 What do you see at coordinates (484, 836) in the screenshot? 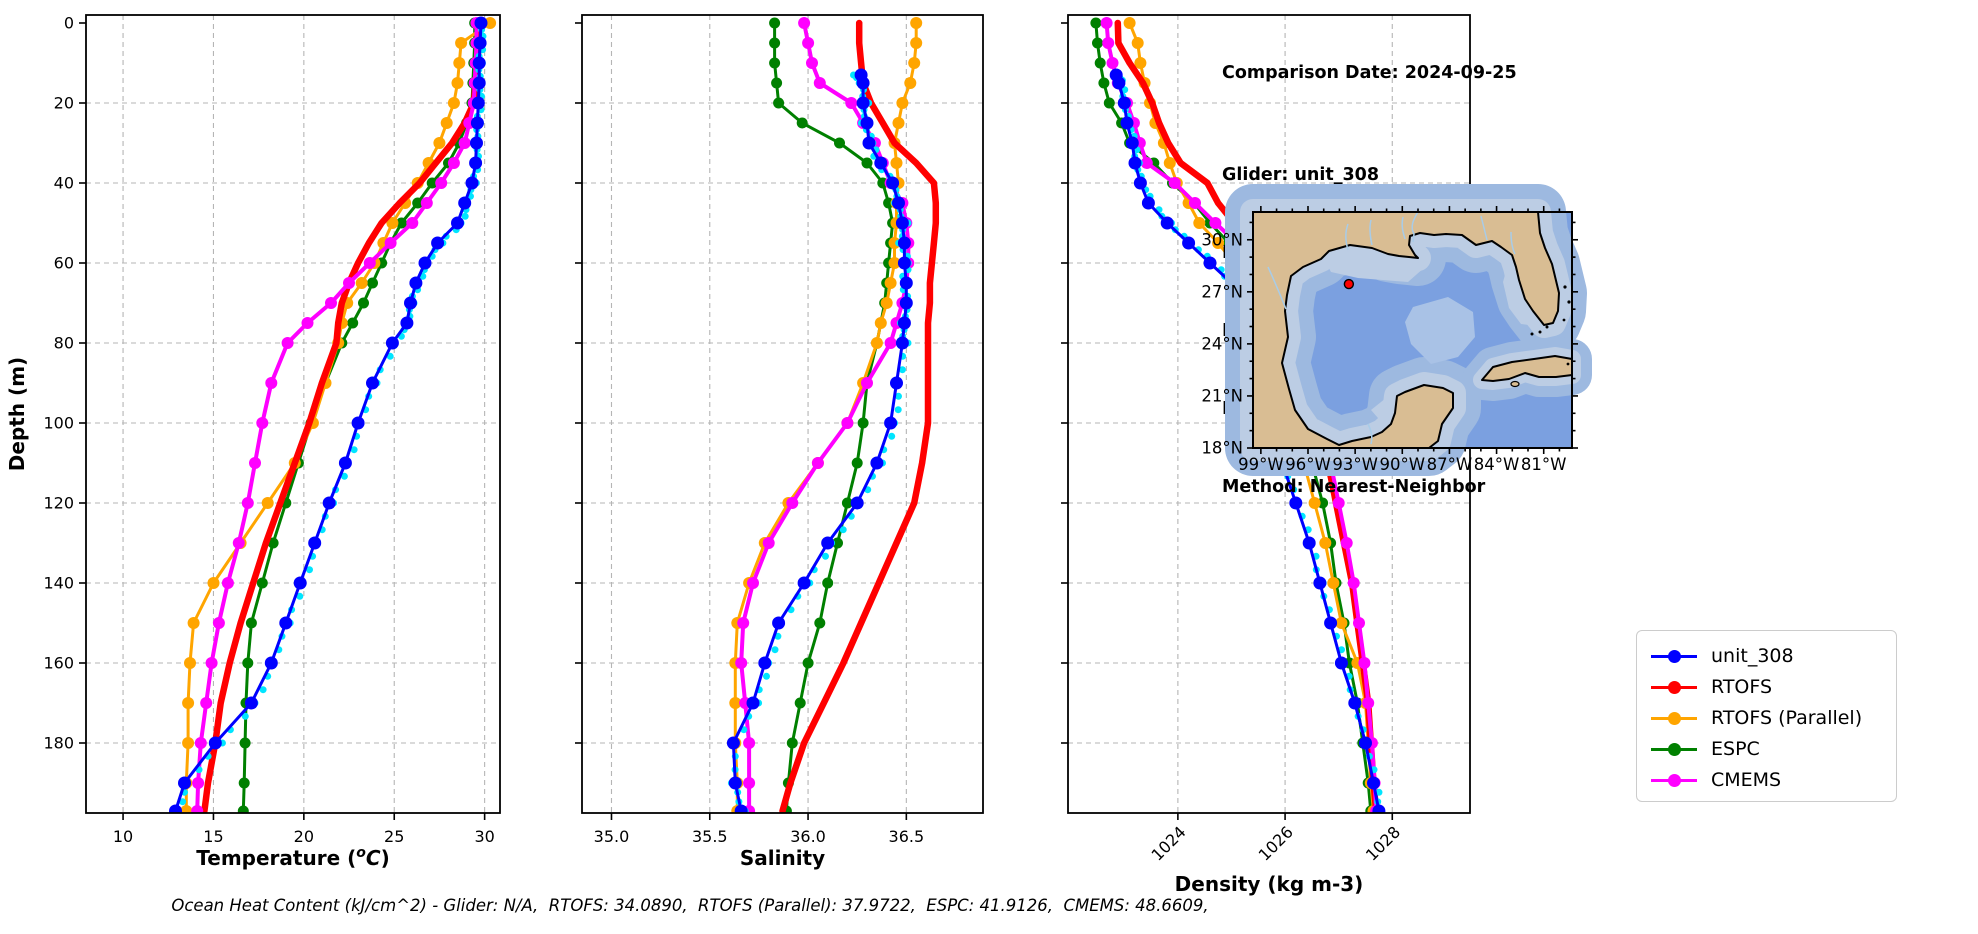
I see `svg-text: 30` at bounding box center [484, 836].